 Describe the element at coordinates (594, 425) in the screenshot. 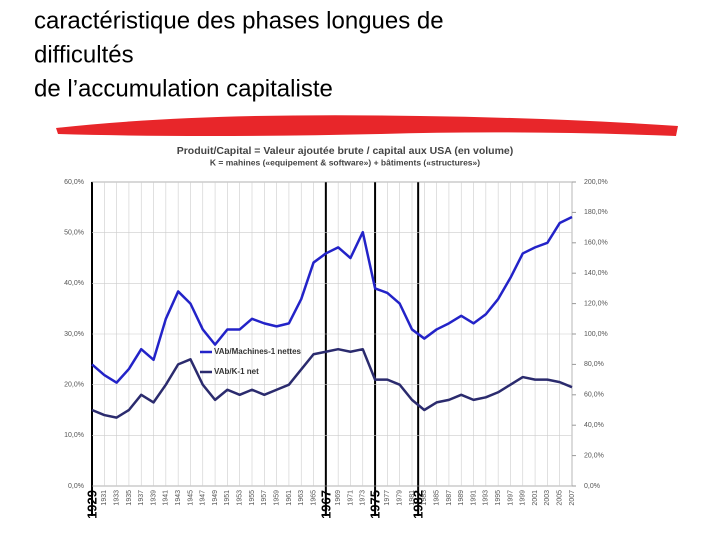

I see `y2-tick-label: 40,0%` at that location.